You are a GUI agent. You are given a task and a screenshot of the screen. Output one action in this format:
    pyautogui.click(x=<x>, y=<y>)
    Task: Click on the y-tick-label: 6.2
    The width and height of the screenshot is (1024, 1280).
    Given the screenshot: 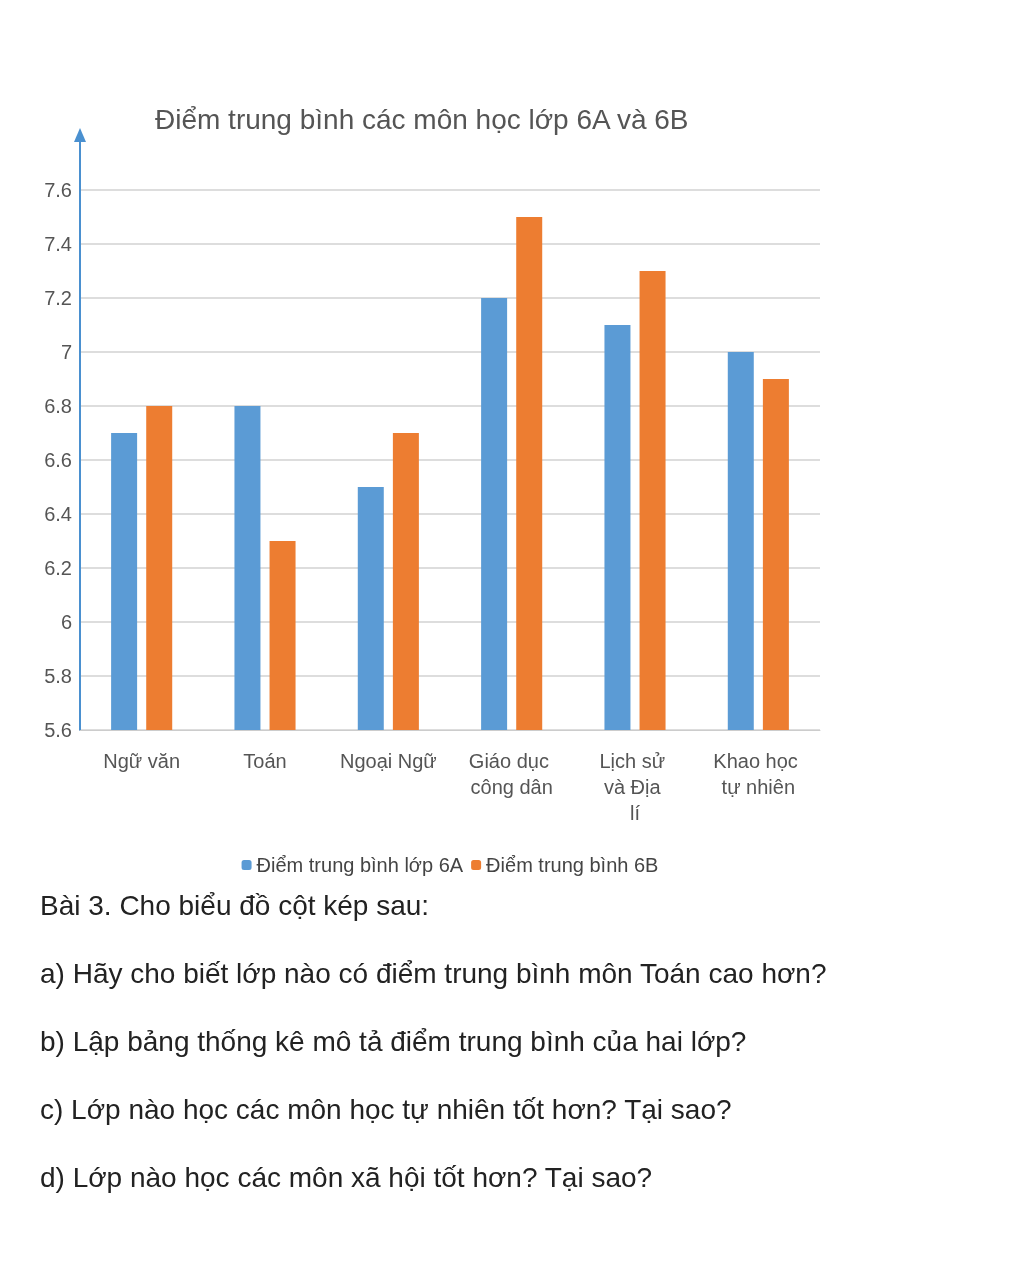 What is the action you would take?
    pyautogui.click(x=58, y=568)
    